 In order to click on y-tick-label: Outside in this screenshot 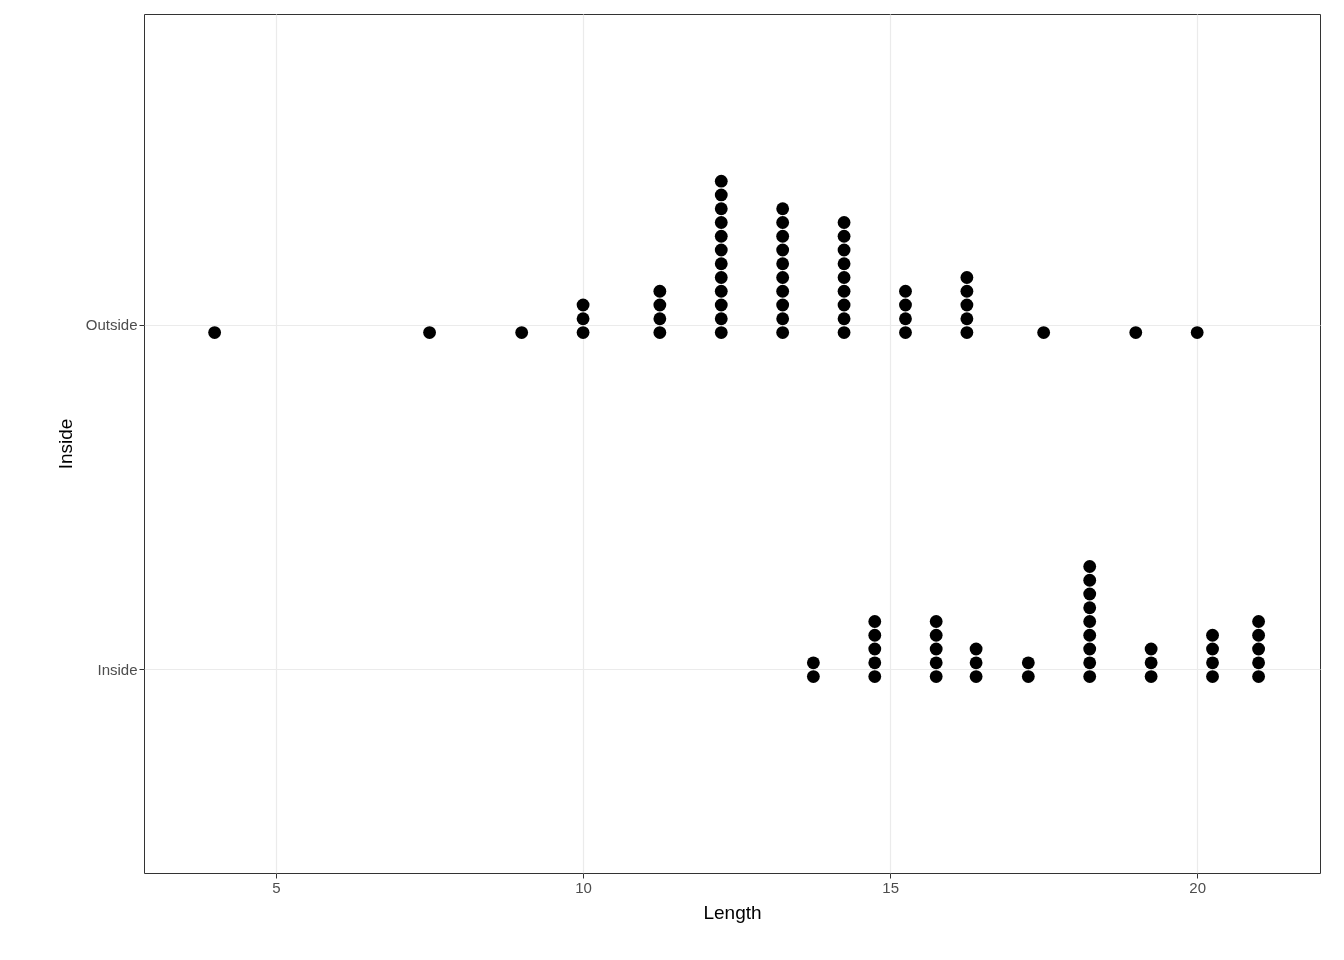, I will do `click(111, 325)`.